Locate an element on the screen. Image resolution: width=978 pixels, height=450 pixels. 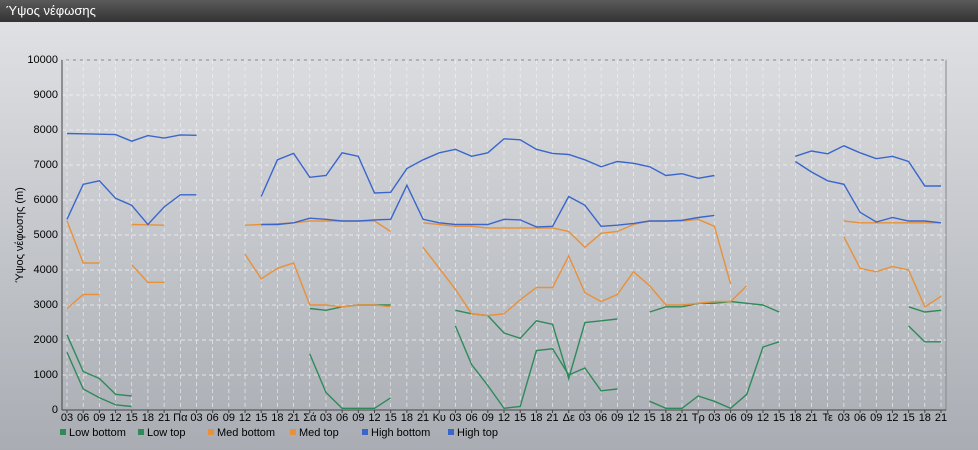
x-tick-label: Πα is located at coordinates (180, 418).